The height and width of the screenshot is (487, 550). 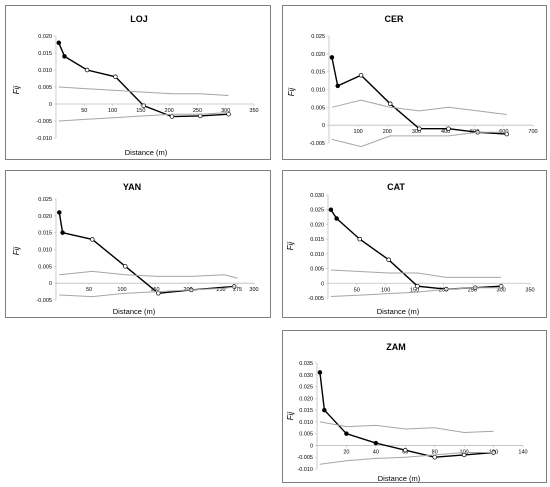 I want to click on loj-y-tick-label: 0, so click(x=50, y=105).